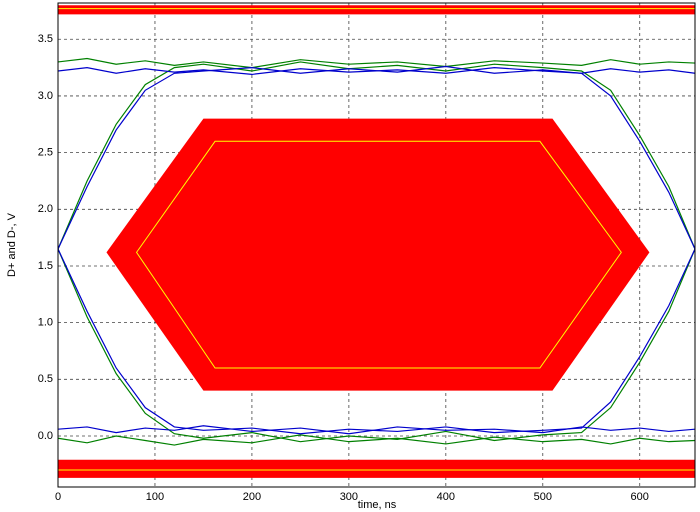 Image resolution: width=700 pixels, height=512 pixels. What do you see at coordinates (45, 379) in the screenshot?
I see `y-tick-label: 0.5` at bounding box center [45, 379].